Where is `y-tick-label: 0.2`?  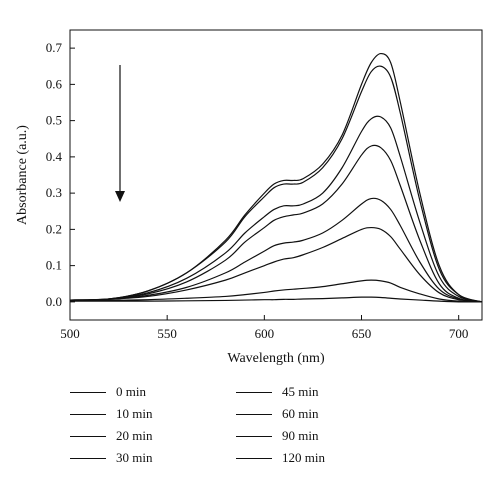
y-tick-label: 0.2 is located at coordinates (54, 228).